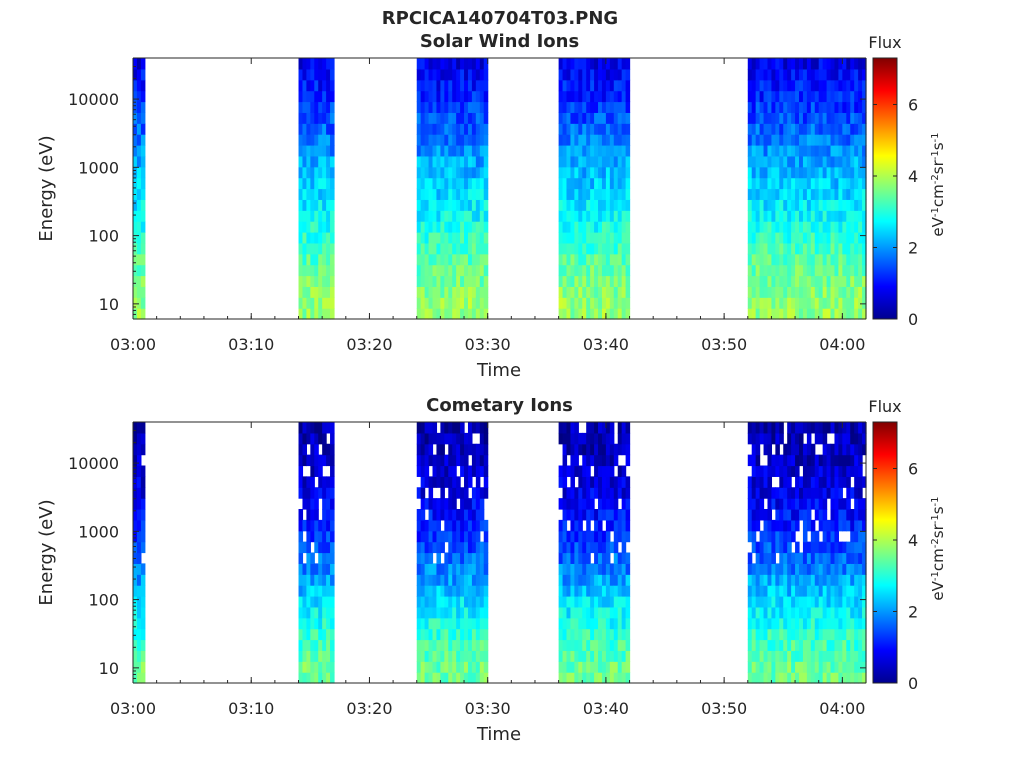  I want to click on y-axis-label: Energy (eV), so click(46, 552).